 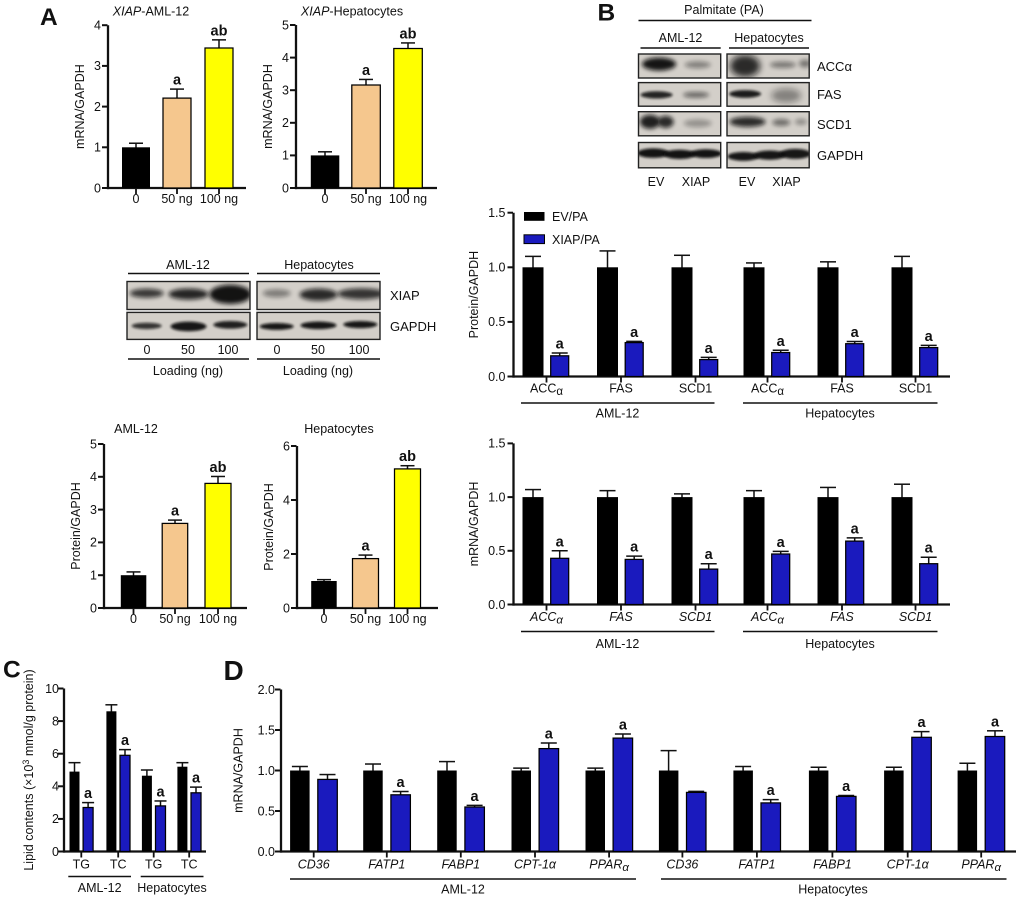 What do you see at coordinates (607, 13) in the screenshot?
I see `svg-text: B` at bounding box center [607, 13].